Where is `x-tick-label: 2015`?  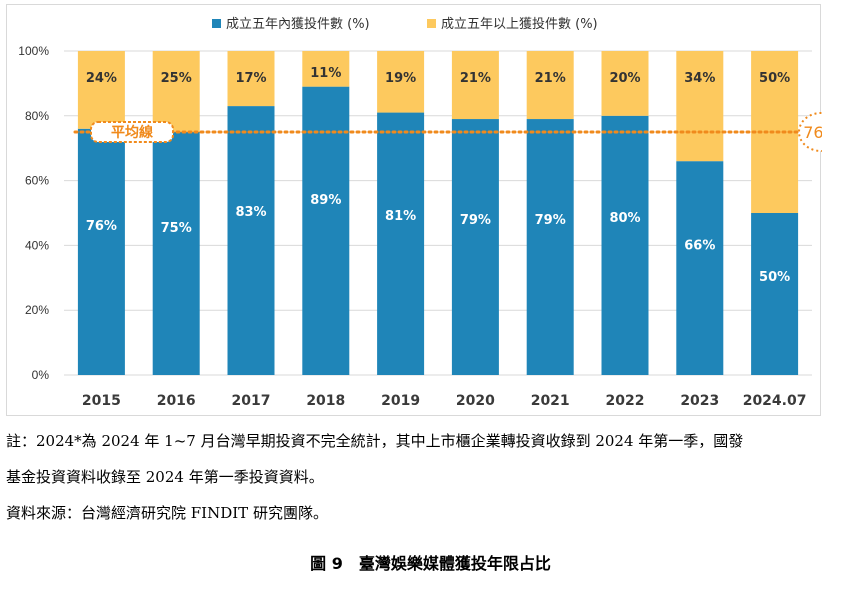
x-tick-label: 2015 is located at coordinates (101, 401).